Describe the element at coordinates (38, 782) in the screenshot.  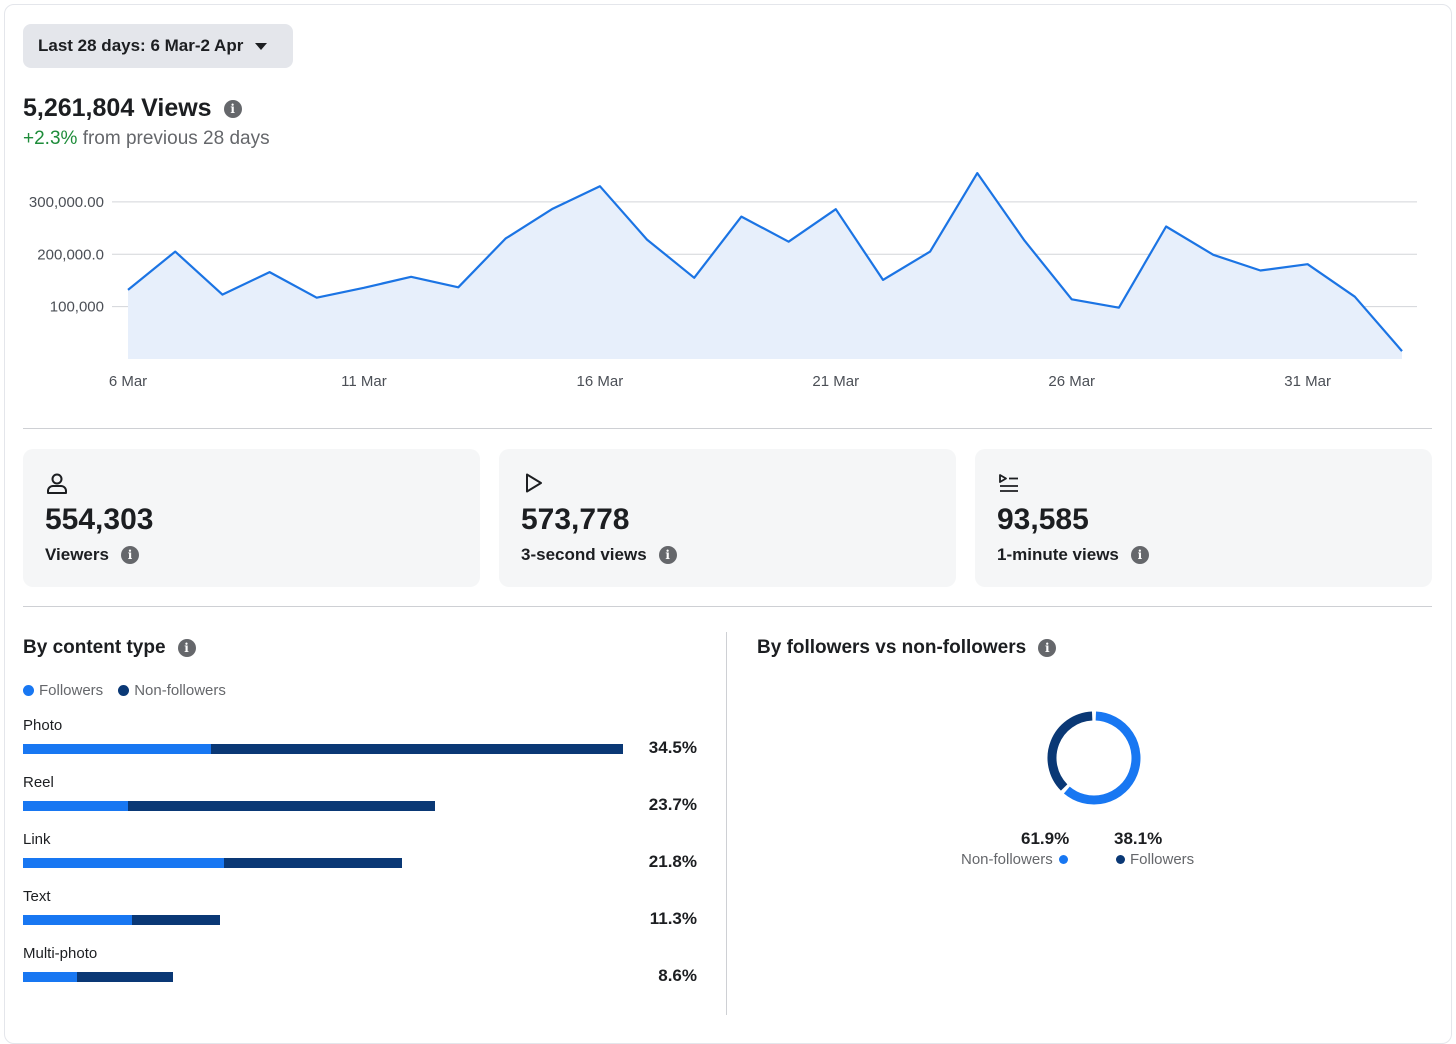
I see `content-type-label: Reel` at that location.